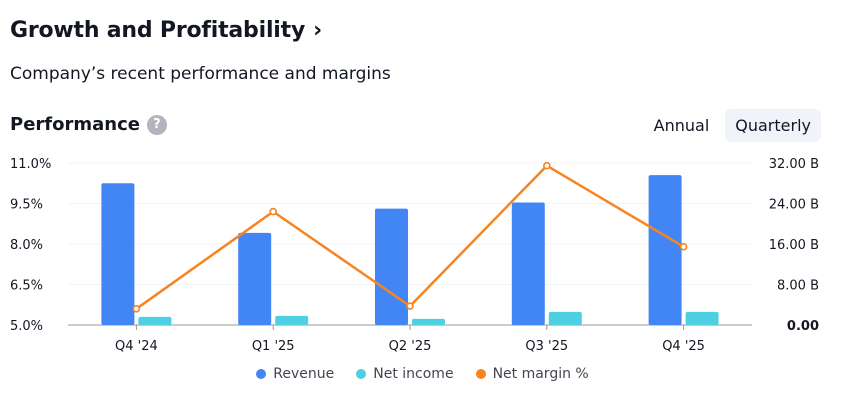 The height and width of the screenshot is (408, 845). What do you see at coordinates (794, 164) in the screenshot?
I see `right-axis-tick-label: 32.00 B` at bounding box center [794, 164].